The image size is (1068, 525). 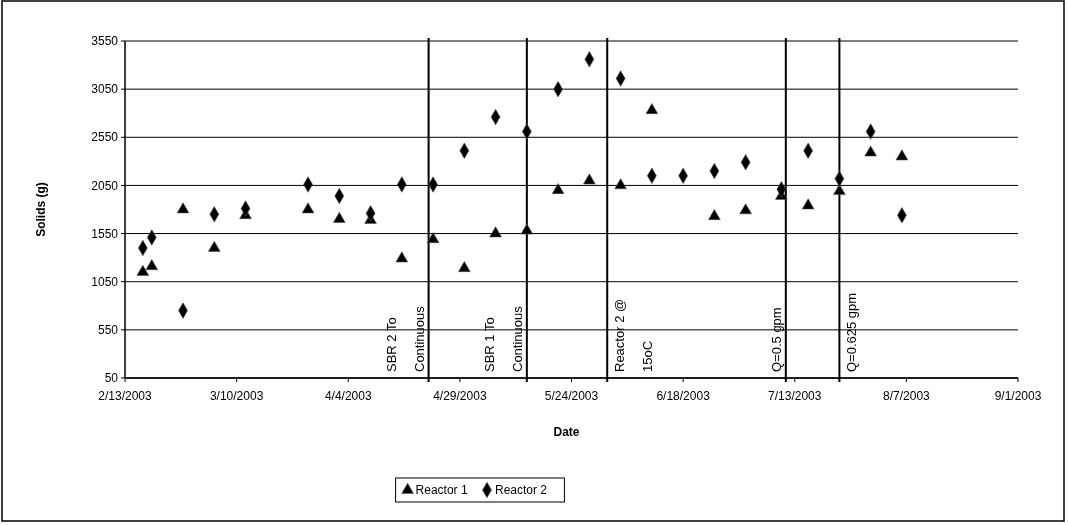 What do you see at coordinates (566, 432) in the screenshot?
I see `x-axis-title: Date` at bounding box center [566, 432].